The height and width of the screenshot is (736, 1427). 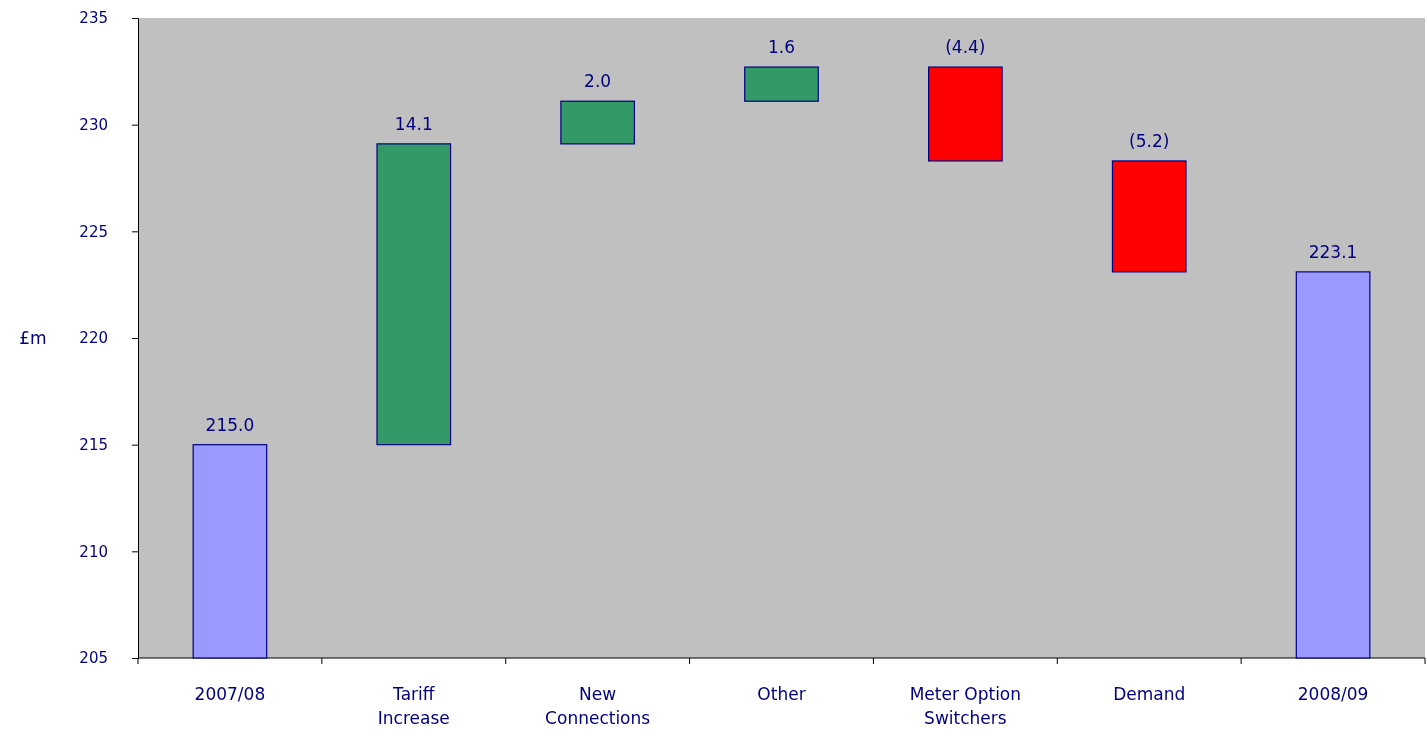 What do you see at coordinates (1149, 694) in the screenshot?
I see `x-tick-label: Demand` at bounding box center [1149, 694].